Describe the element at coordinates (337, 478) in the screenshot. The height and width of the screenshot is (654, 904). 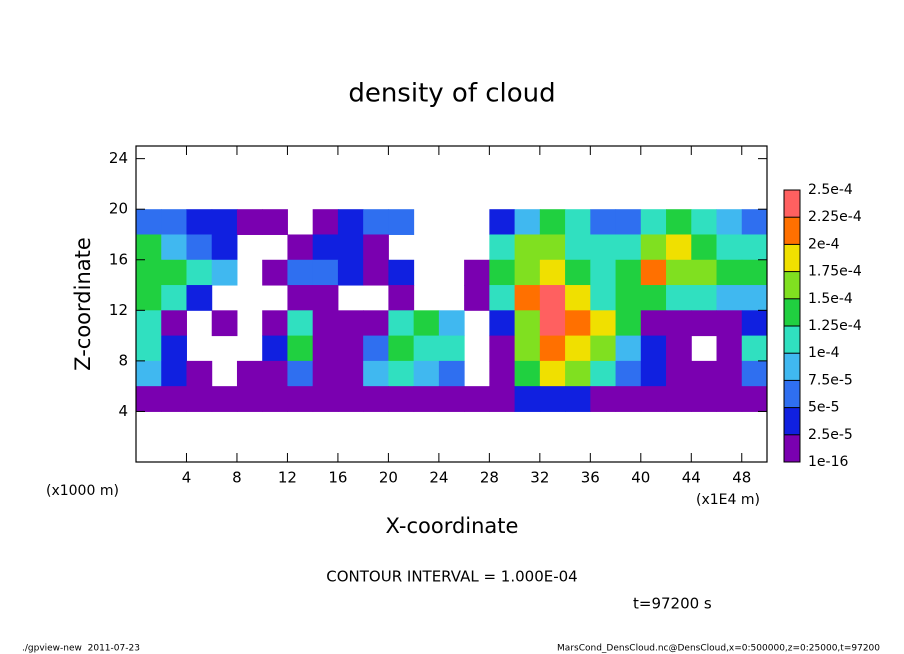
I see `x-tick-label: 16` at that location.